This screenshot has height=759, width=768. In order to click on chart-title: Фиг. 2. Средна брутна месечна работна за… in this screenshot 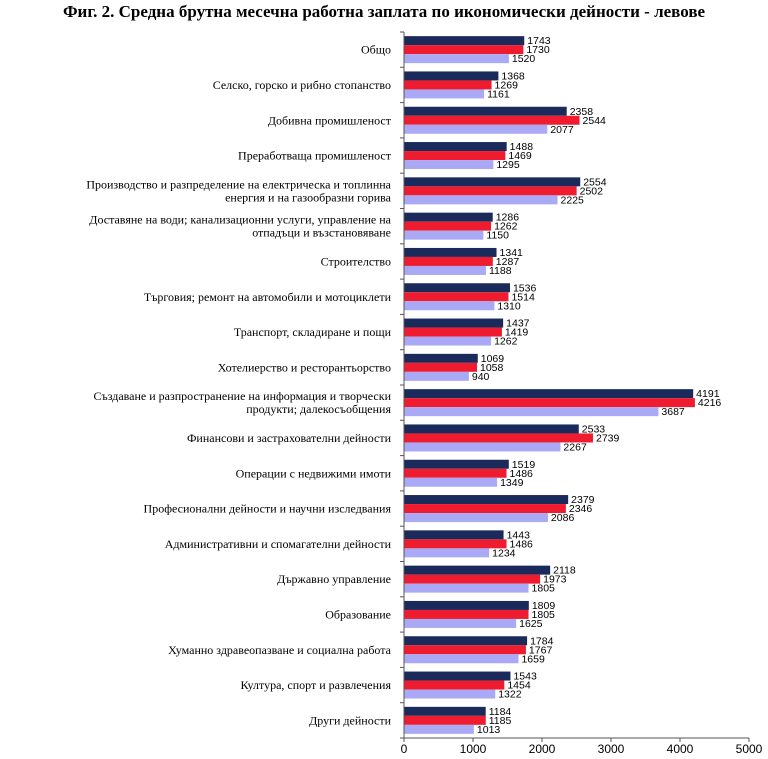, I will do `click(384, 11)`.